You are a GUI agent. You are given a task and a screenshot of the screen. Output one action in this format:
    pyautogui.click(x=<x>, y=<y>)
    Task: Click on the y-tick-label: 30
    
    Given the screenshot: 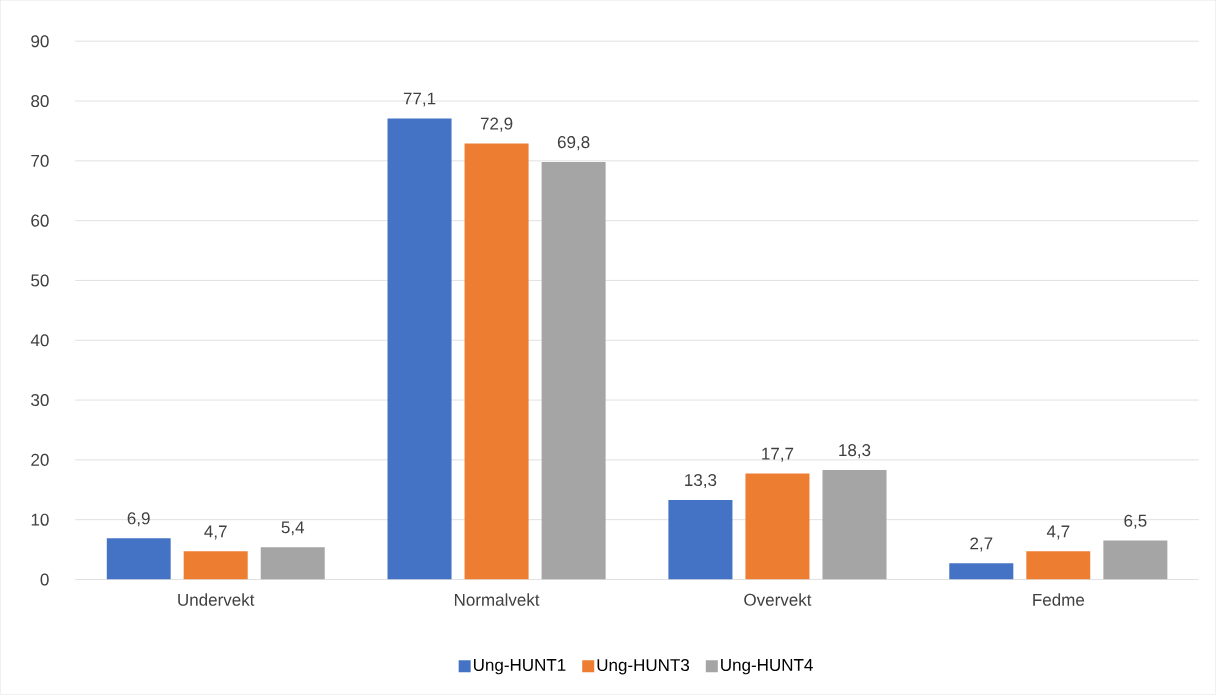 What is the action you would take?
    pyautogui.click(x=40, y=400)
    